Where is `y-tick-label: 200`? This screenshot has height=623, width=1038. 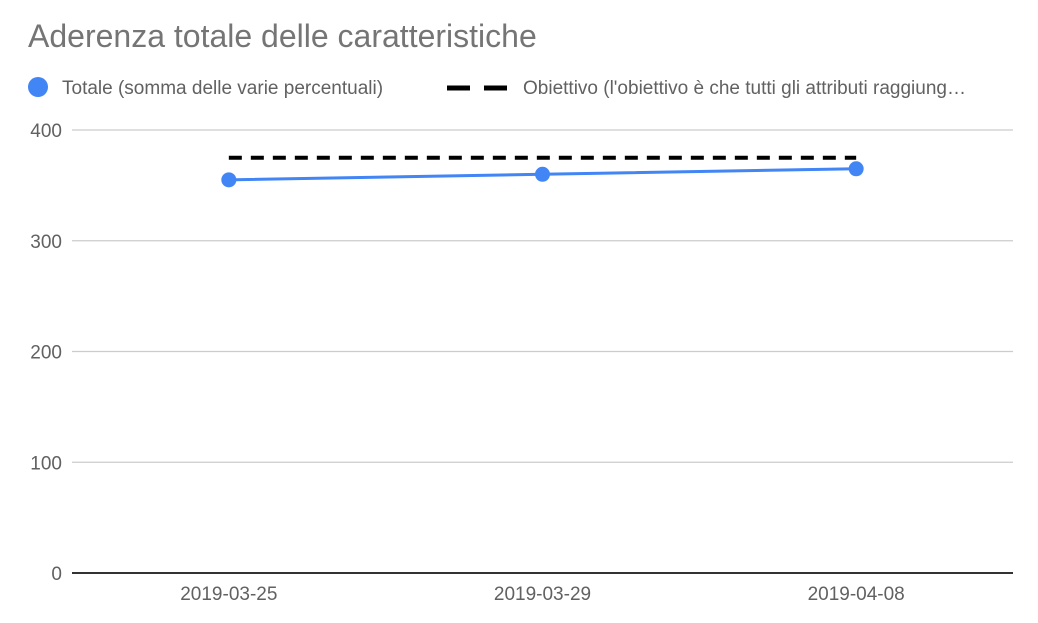
y-tick-label: 200 is located at coordinates (46, 353).